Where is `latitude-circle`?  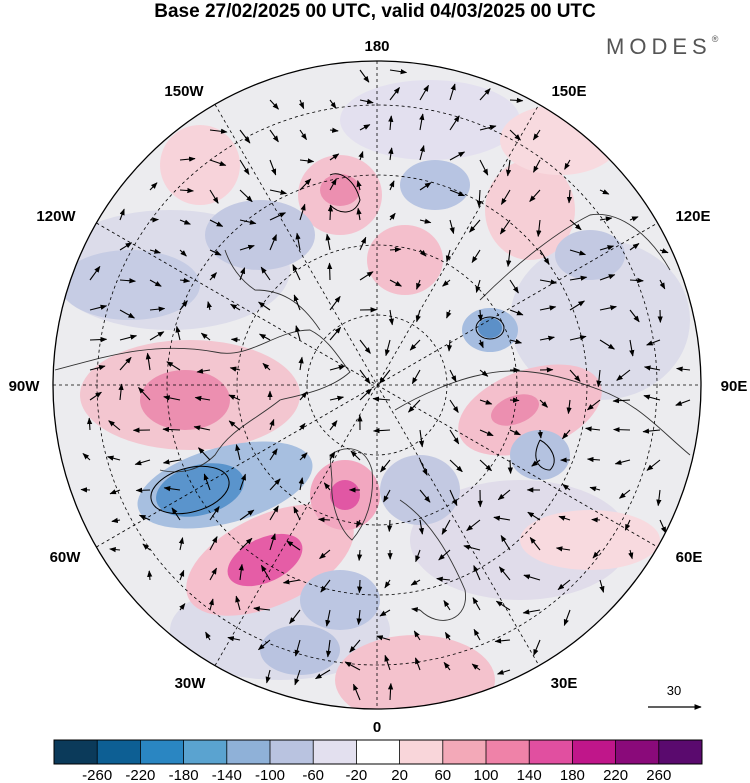
latitude-circle is located at coordinates (377, 385).